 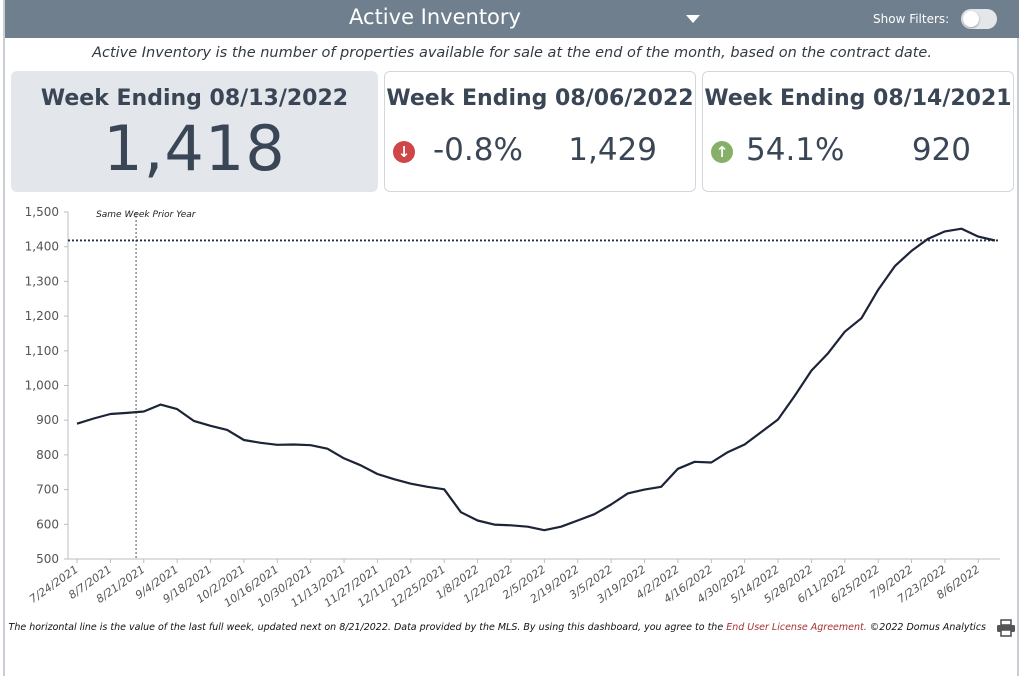 What do you see at coordinates (47, 455) in the screenshot?
I see `y-tick-label: 800` at bounding box center [47, 455].